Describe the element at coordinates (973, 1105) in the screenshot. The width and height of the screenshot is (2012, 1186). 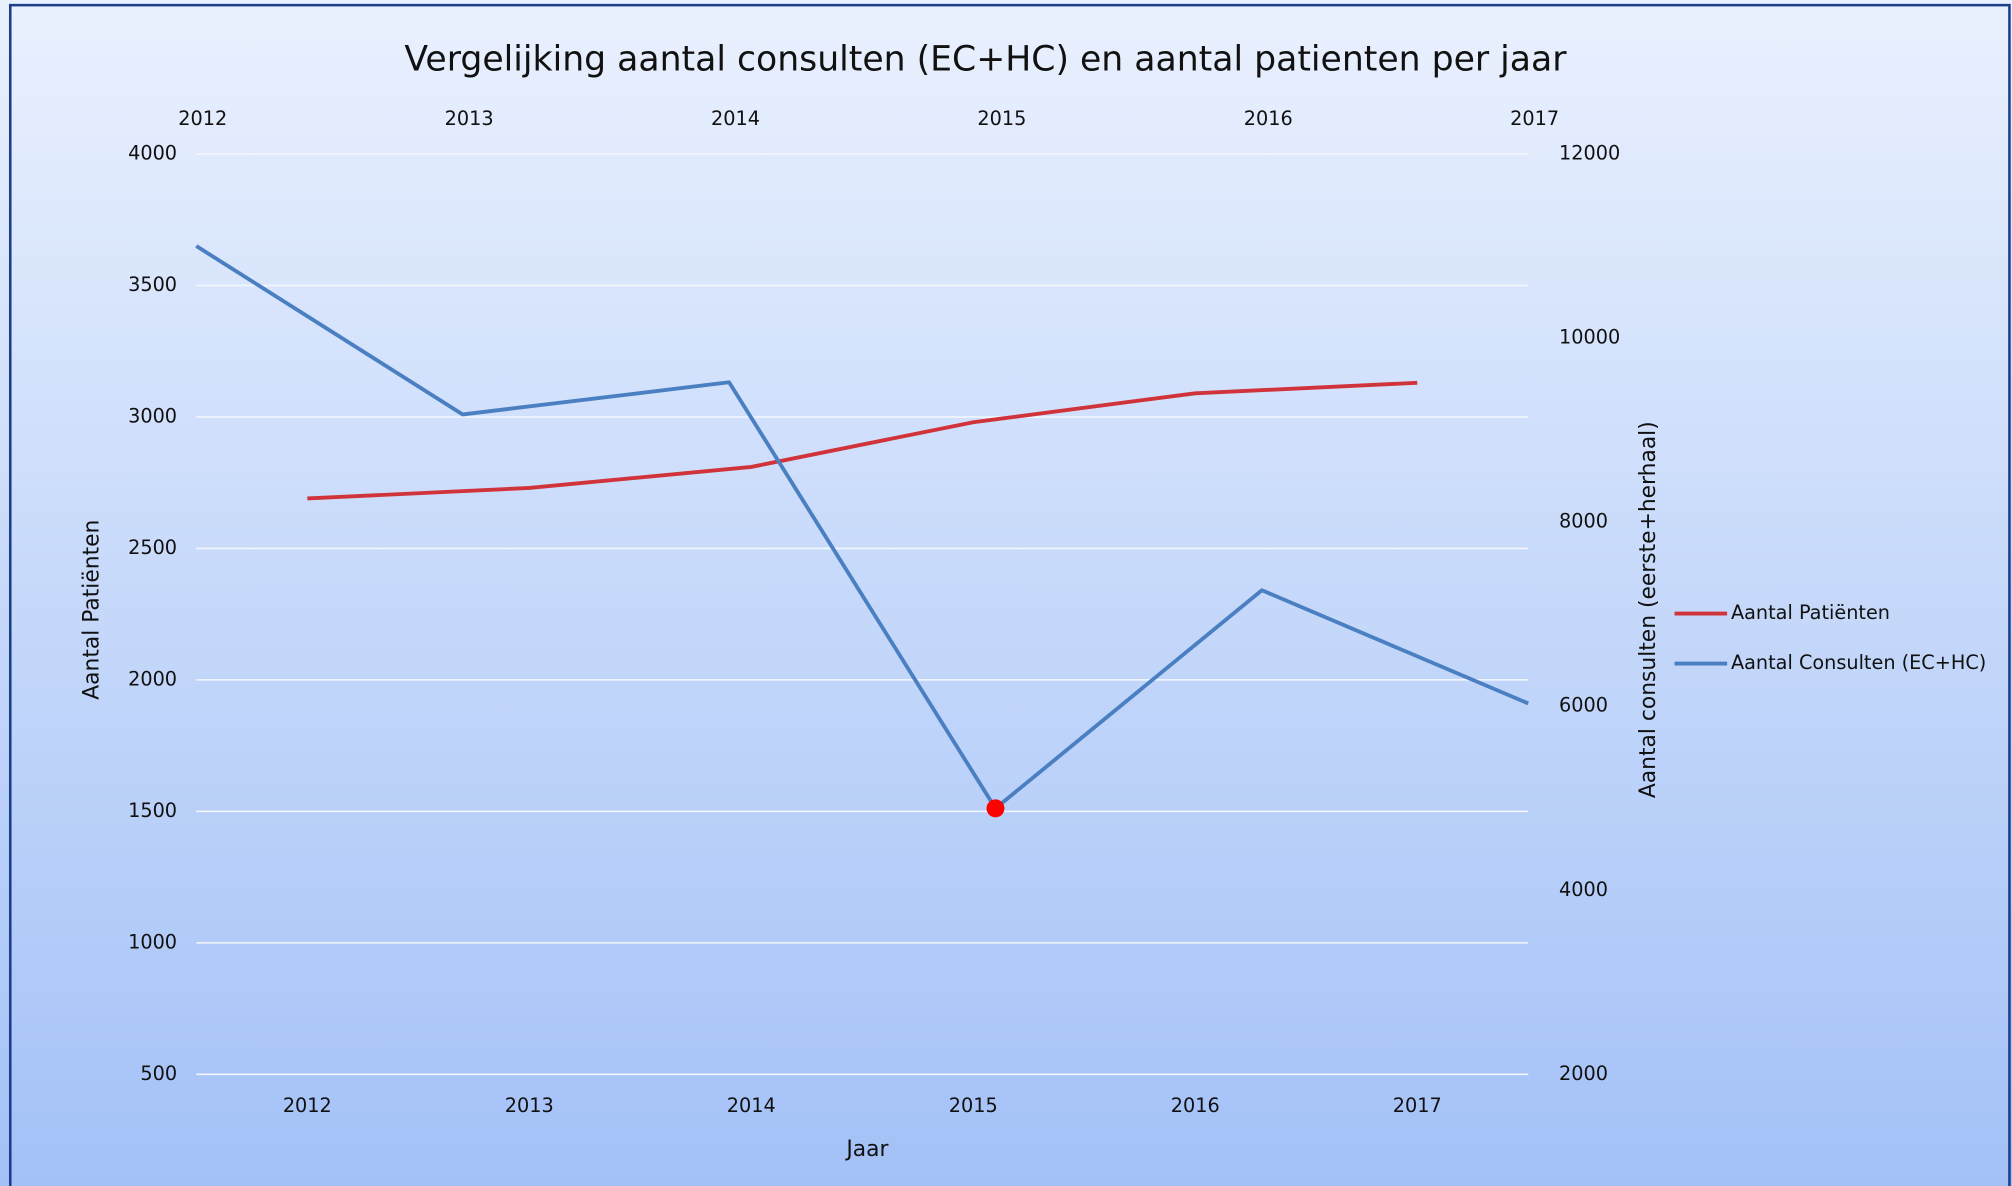
I see `x-tick-label: 2015` at that location.